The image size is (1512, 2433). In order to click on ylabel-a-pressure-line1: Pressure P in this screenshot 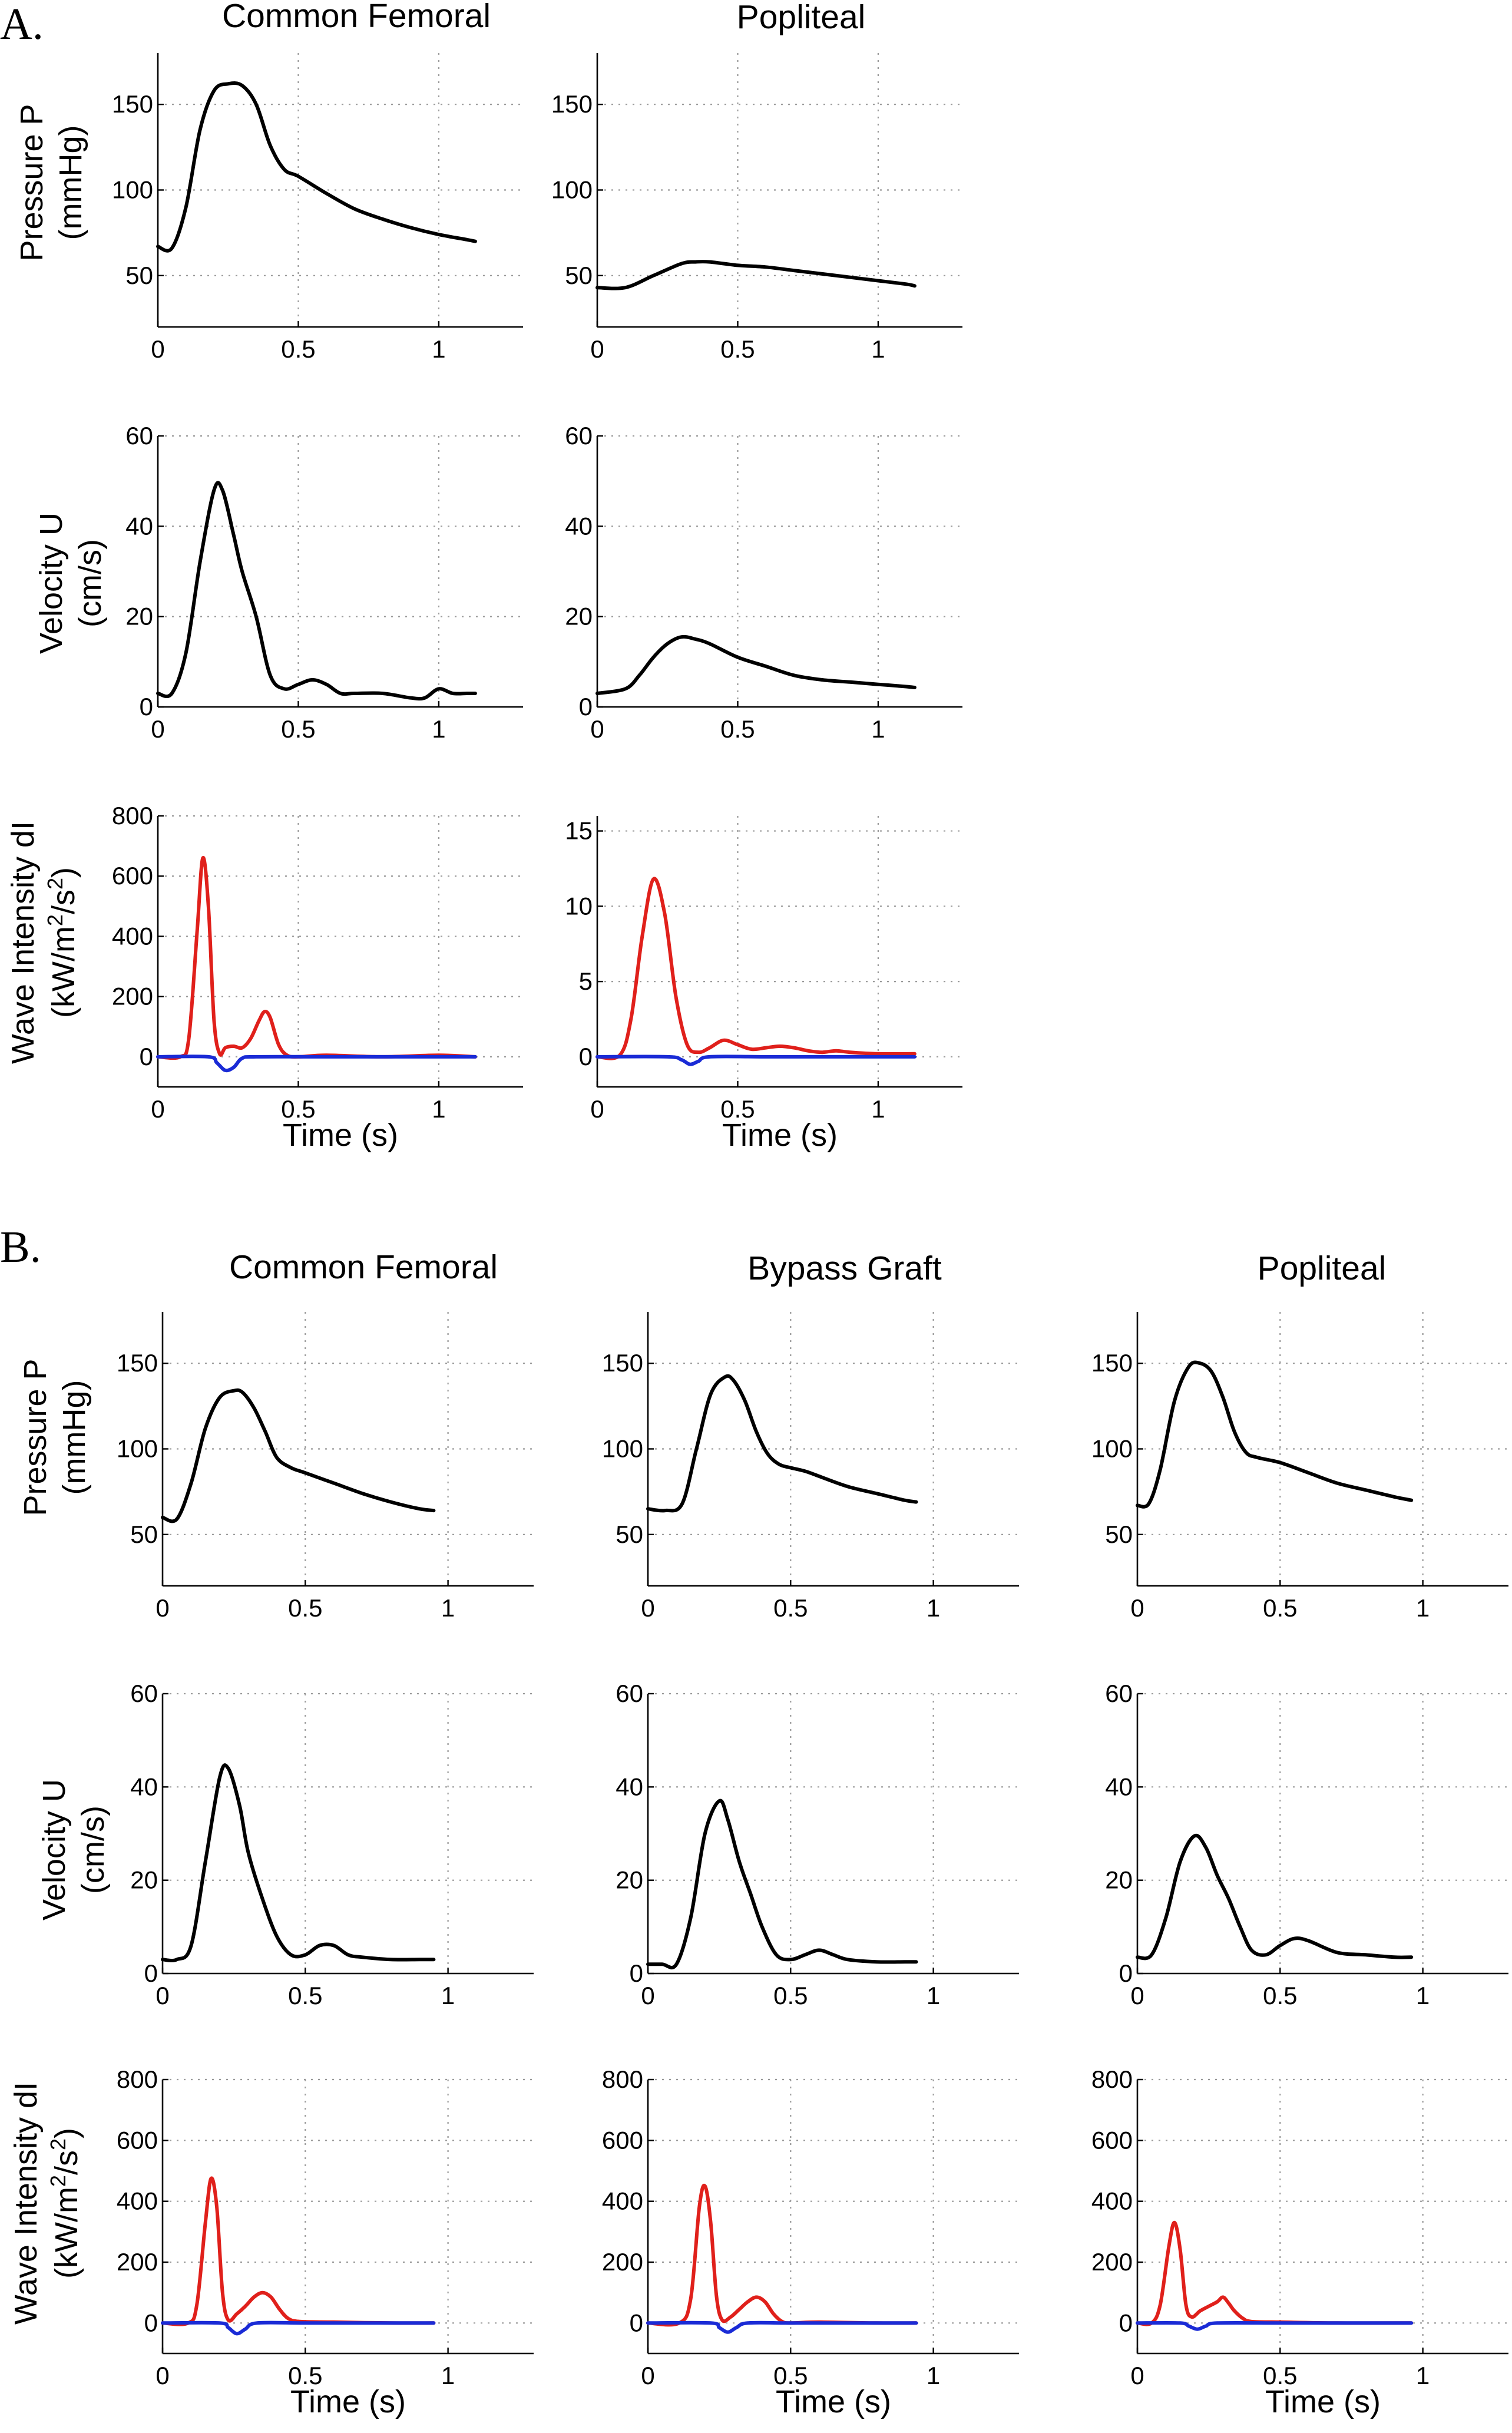, I will do `click(31, 182)`.